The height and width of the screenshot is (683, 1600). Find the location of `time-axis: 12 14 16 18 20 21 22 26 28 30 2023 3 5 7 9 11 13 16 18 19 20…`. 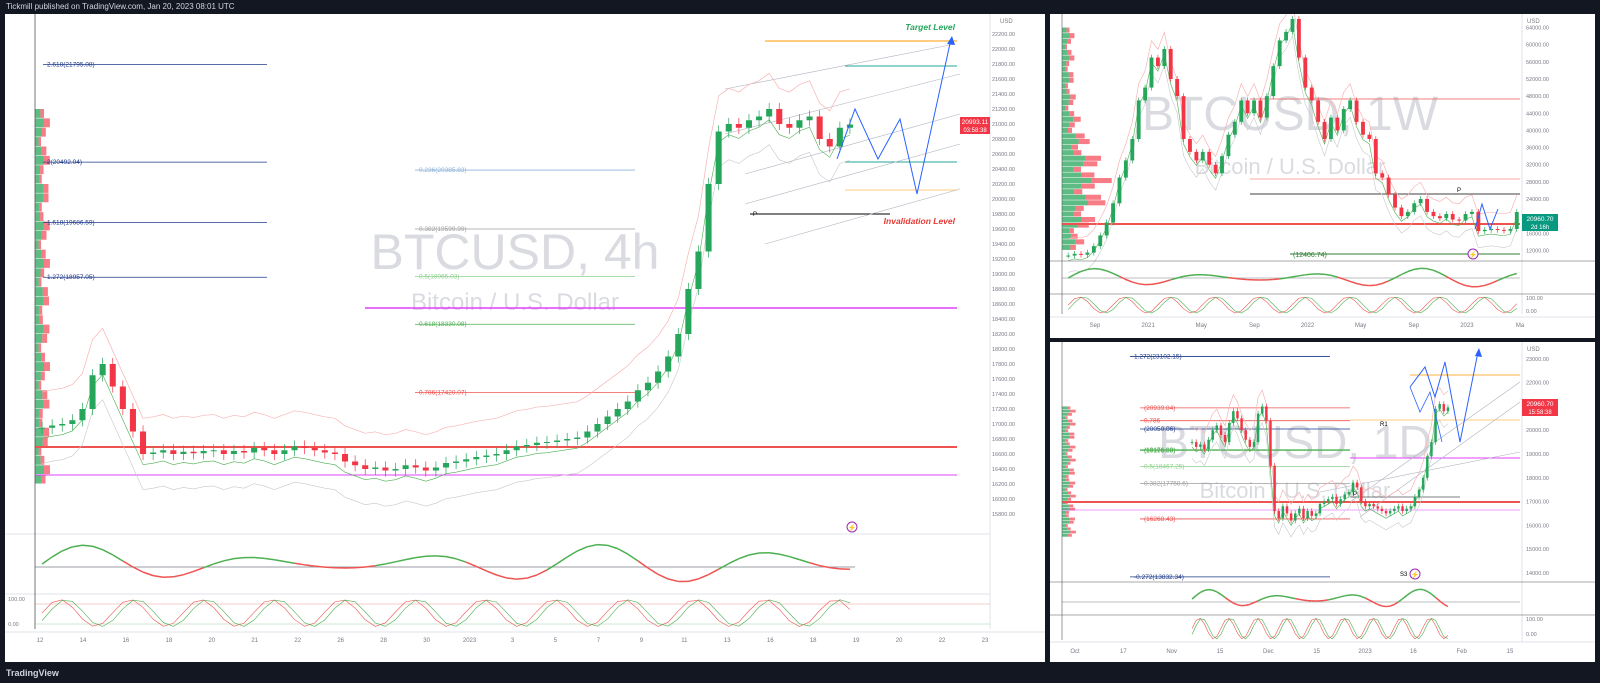

time-axis: 12 14 16 18 20 21 22 26 28 30 2023 3 5 7 9 11 13 16 18 19 20… is located at coordinates (513, 641).